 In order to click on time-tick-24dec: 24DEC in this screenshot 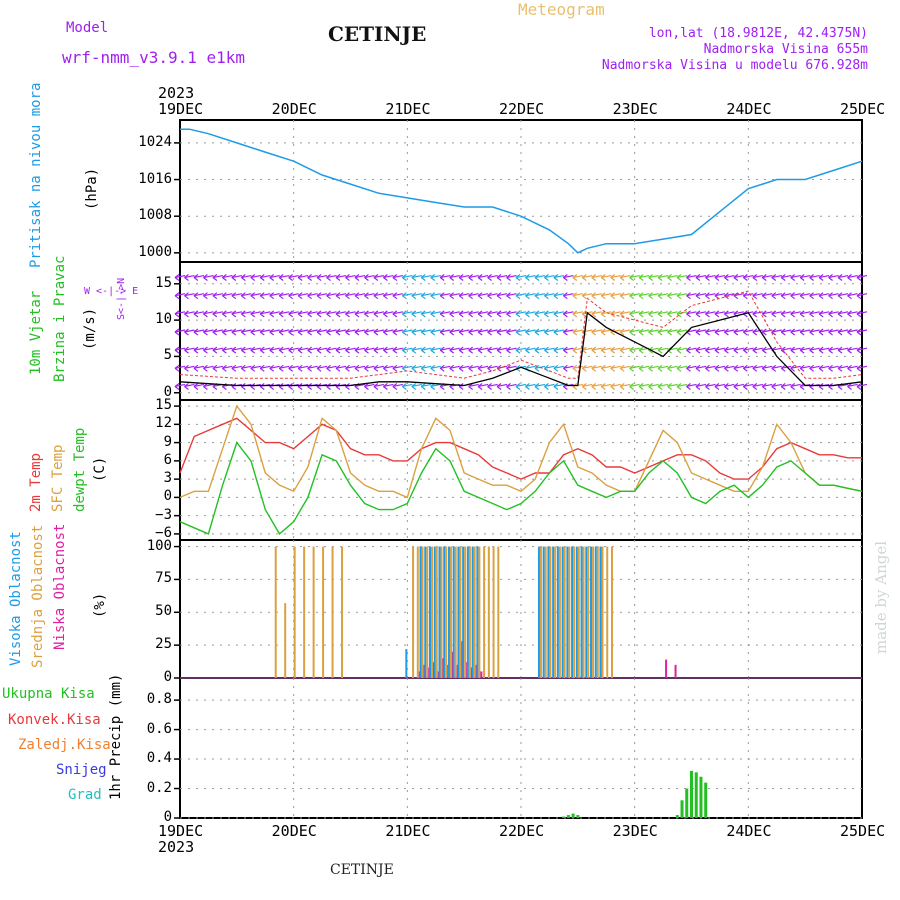, I will do `click(749, 109)`.